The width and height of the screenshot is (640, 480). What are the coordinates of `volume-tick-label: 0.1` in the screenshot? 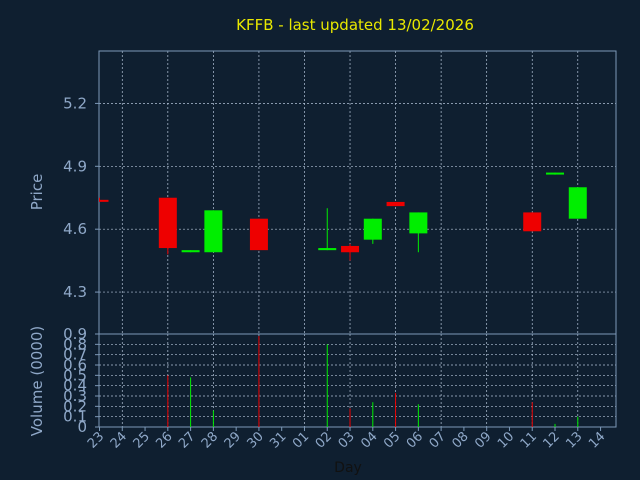 It's located at (75, 417).